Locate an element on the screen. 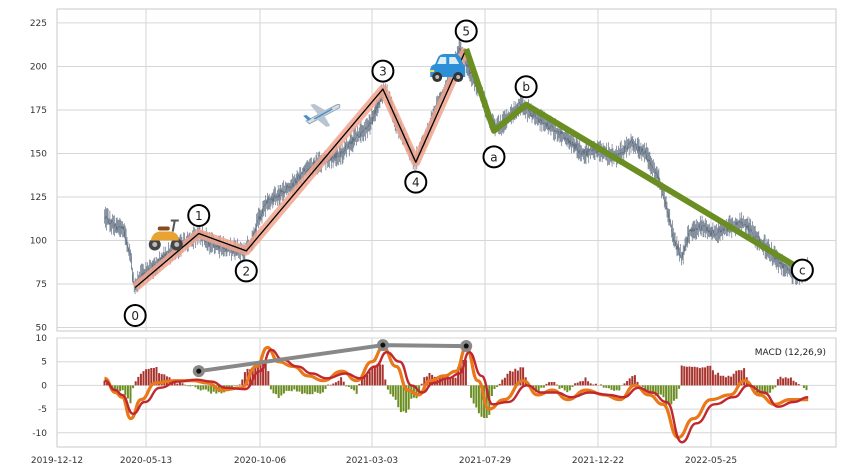 The height and width of the screenshot is (475, 843). wave-label-text: 0 is located at coordinates (135, 316).